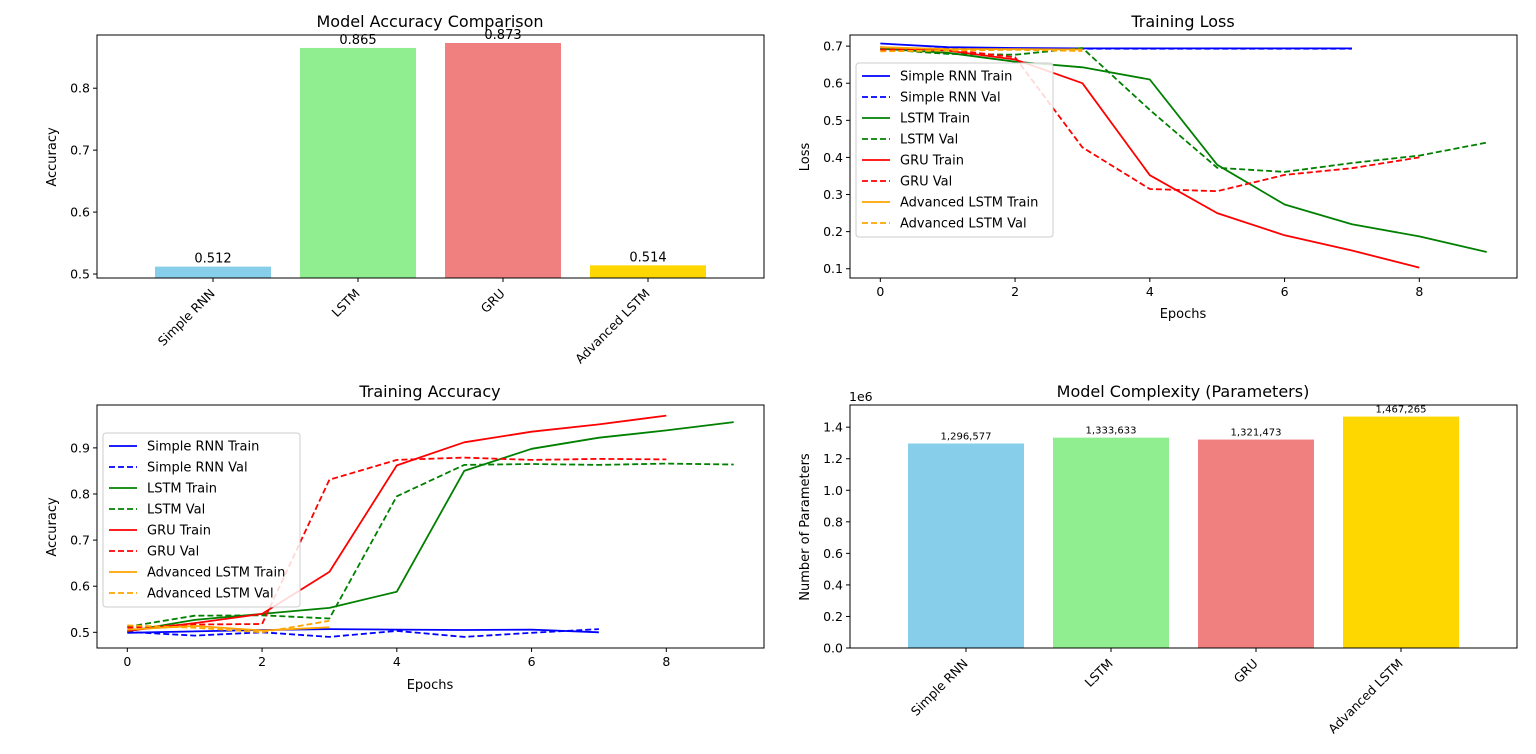 The image size is (1536, 754). I want to click on chart-title: Training Accuracy, so click(429, 391).